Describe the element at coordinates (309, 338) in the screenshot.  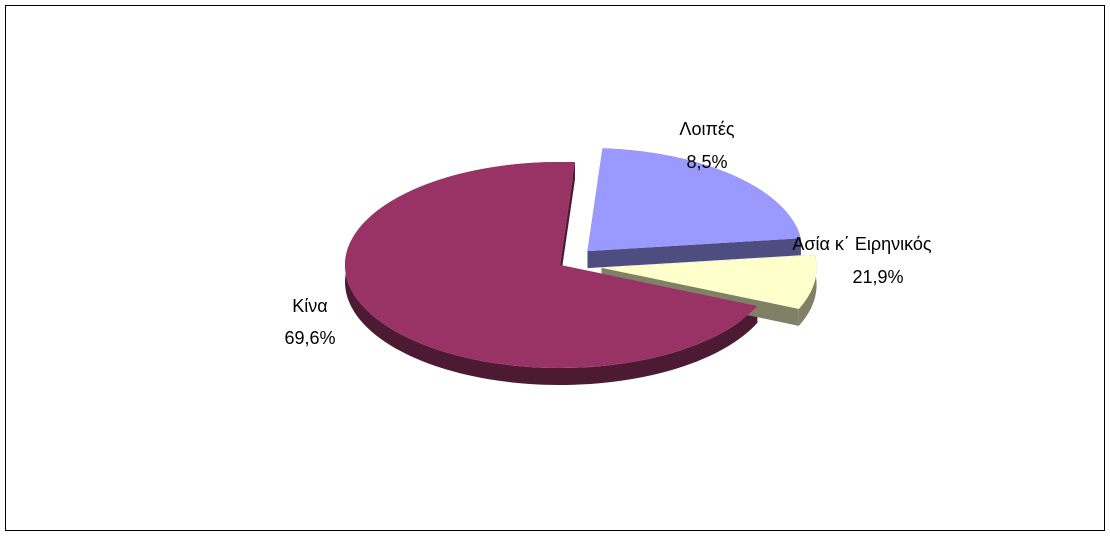
I see `slice-value-label-0: 69,6%` at that location.